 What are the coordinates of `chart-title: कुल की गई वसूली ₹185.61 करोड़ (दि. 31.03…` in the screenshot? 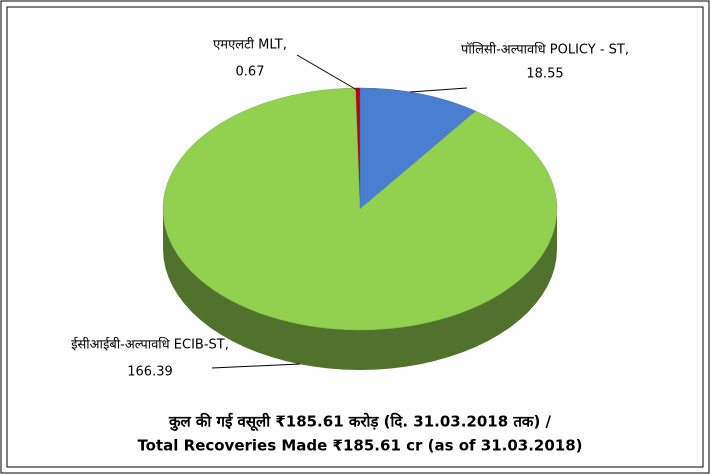 It's located at (360, 422).